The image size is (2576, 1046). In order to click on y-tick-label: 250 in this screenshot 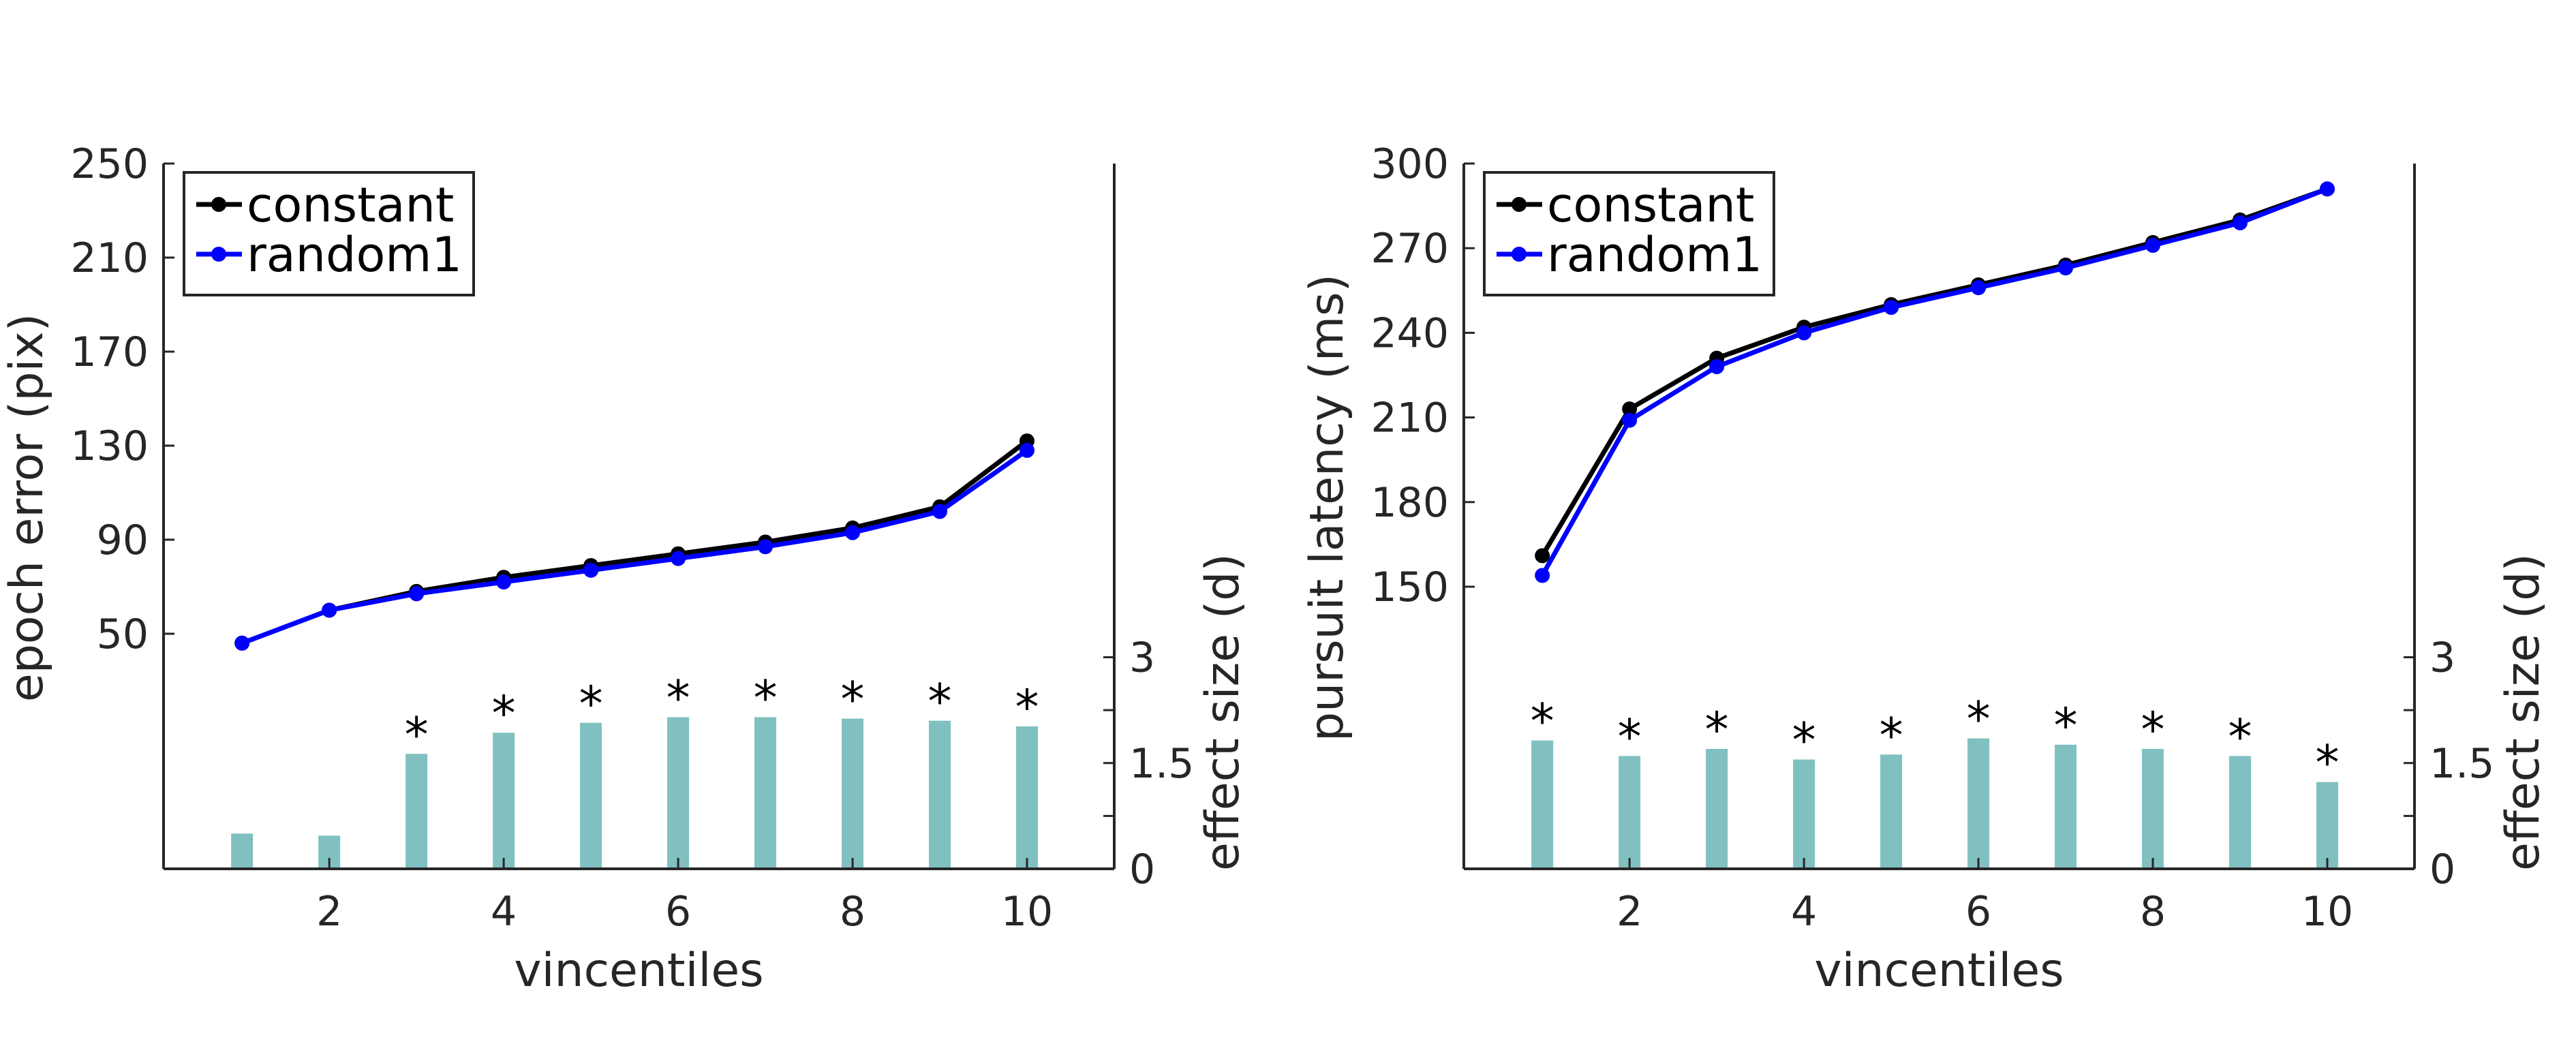, I will do `click(109, 164)`.